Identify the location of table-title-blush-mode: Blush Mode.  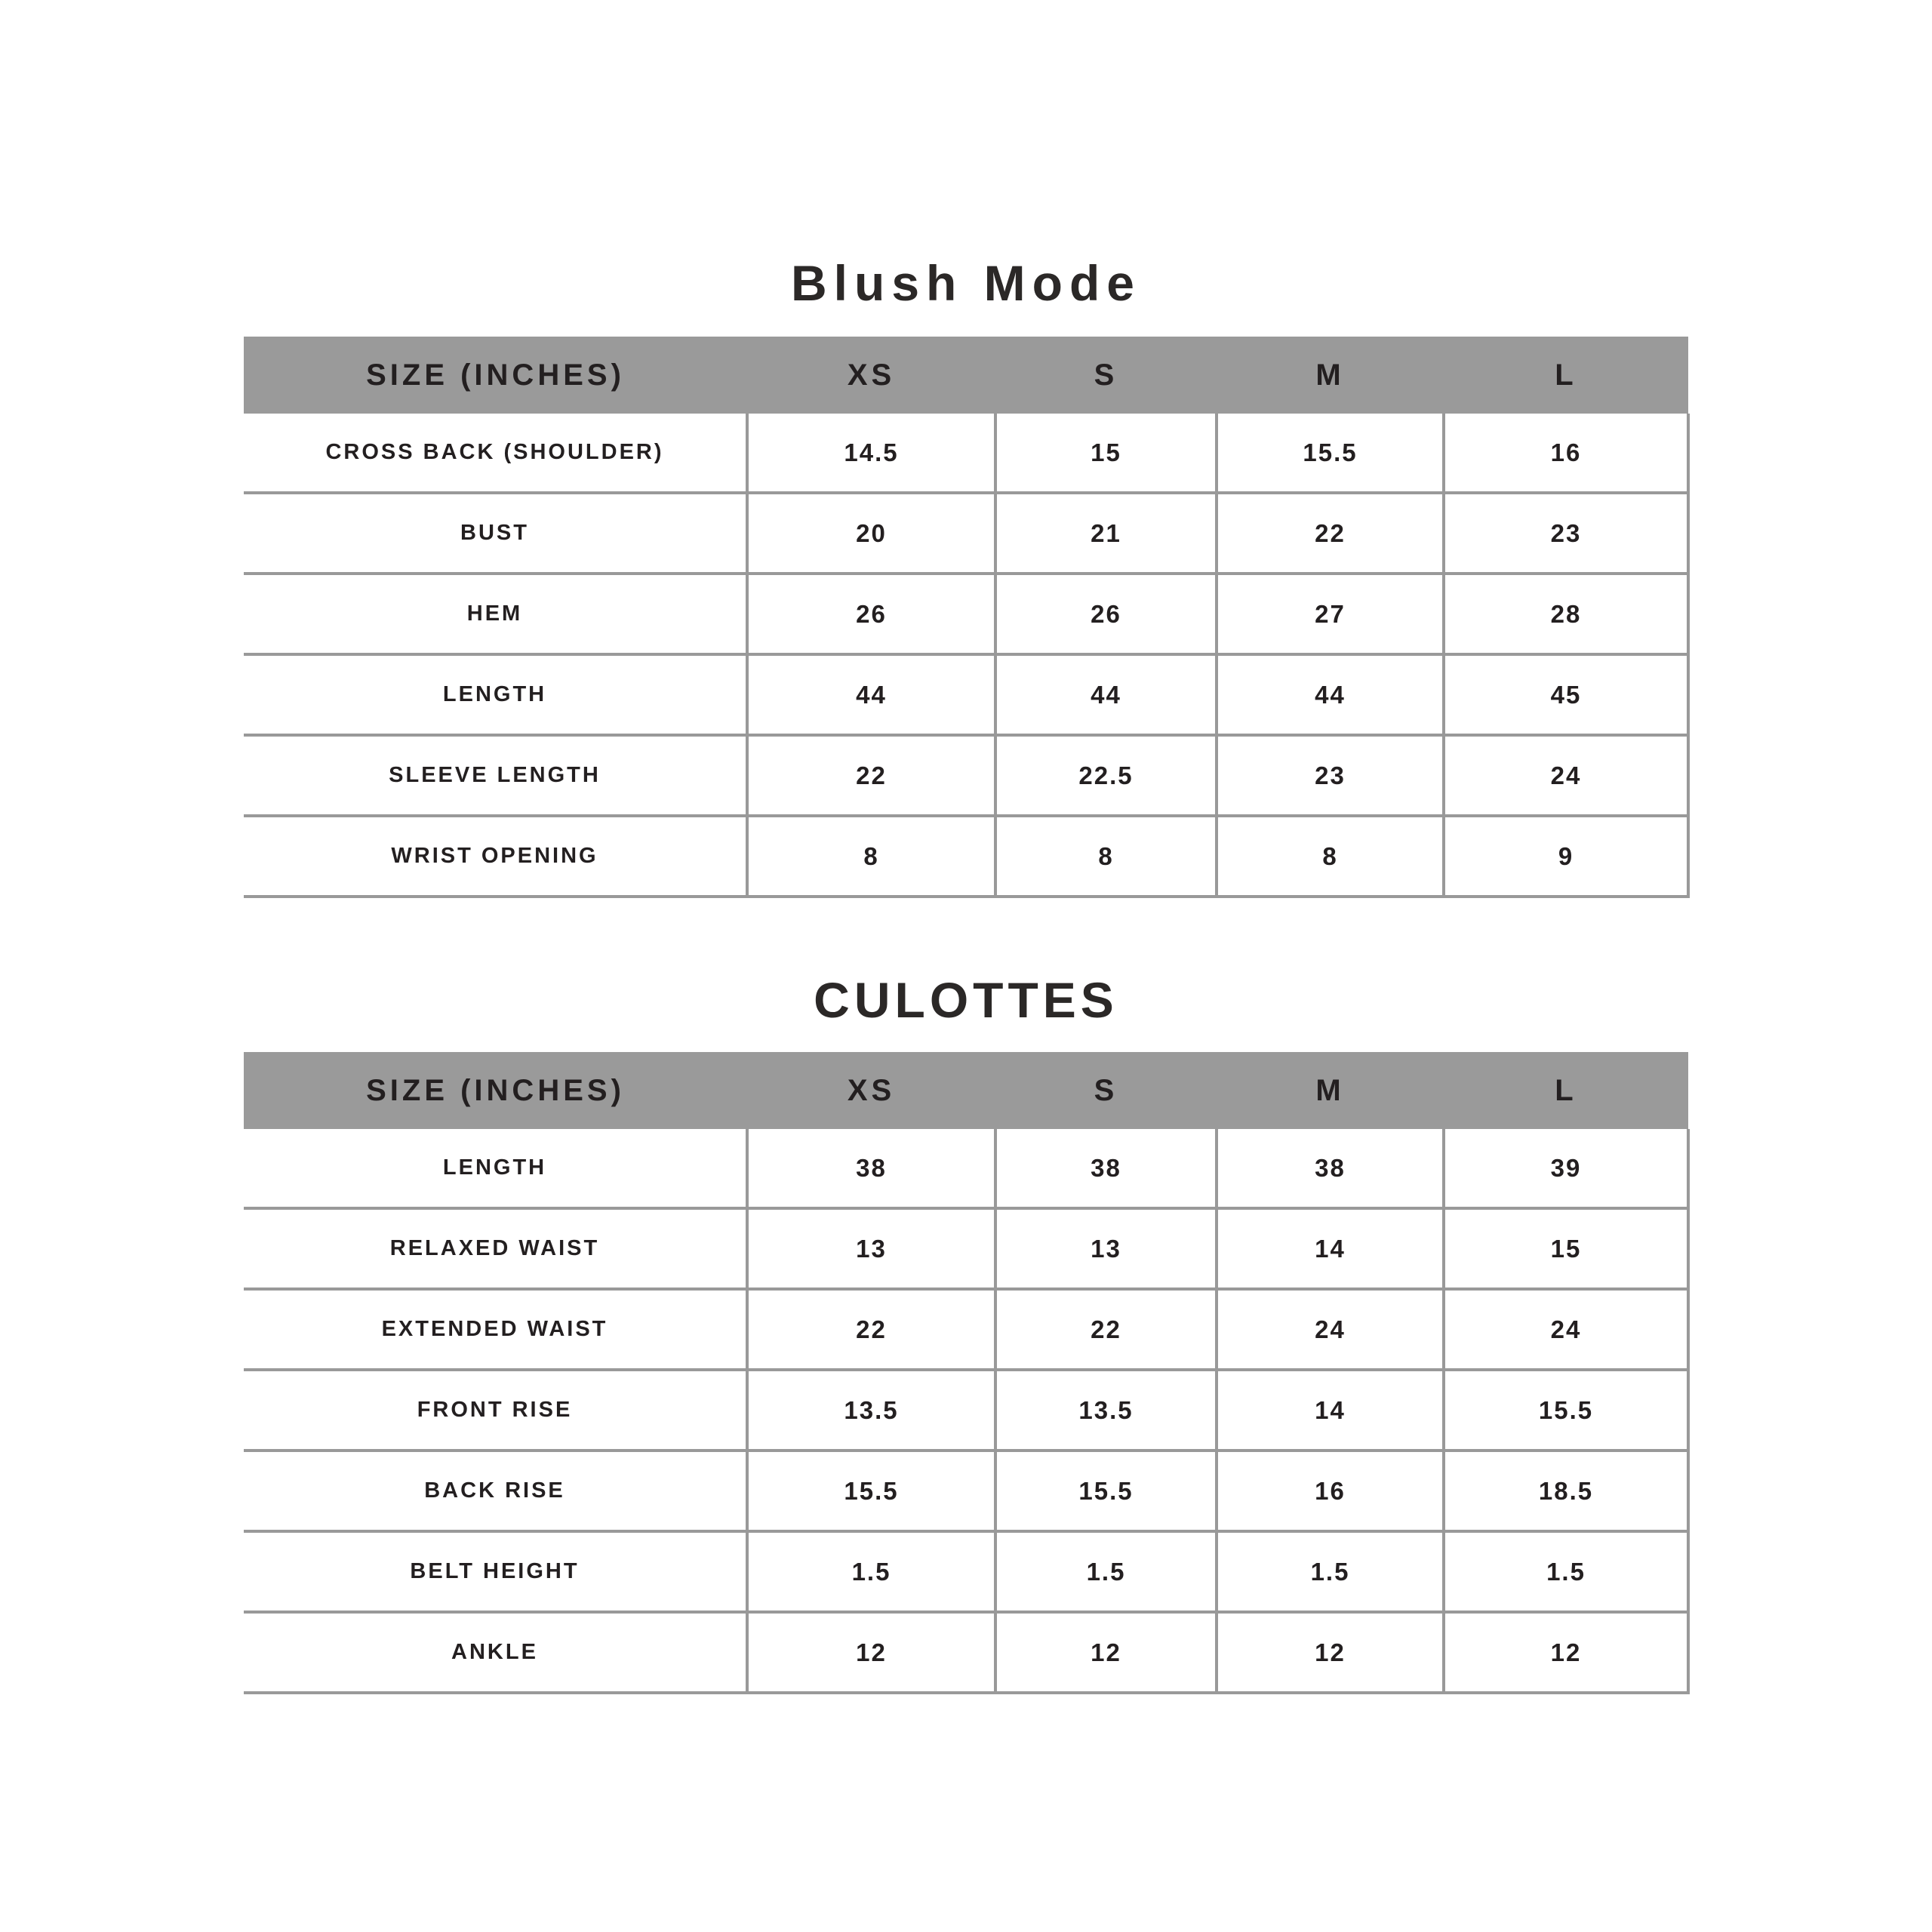
(966, 283).